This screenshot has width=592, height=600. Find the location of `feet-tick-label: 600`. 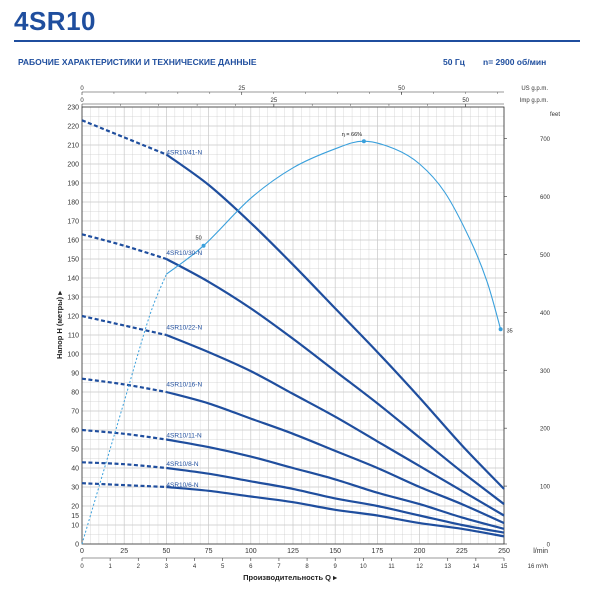

feet-tick-label: 600 is located at coordinates (545, 198).